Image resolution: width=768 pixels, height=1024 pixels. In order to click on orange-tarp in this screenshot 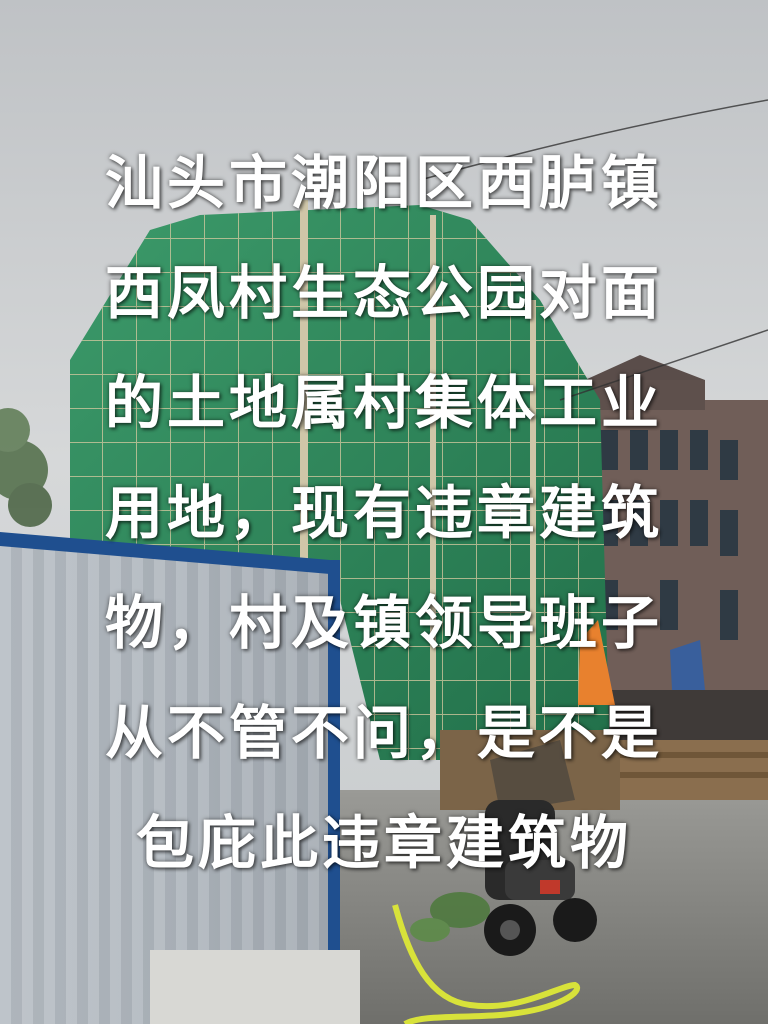, I will do `click(596, 662)`.